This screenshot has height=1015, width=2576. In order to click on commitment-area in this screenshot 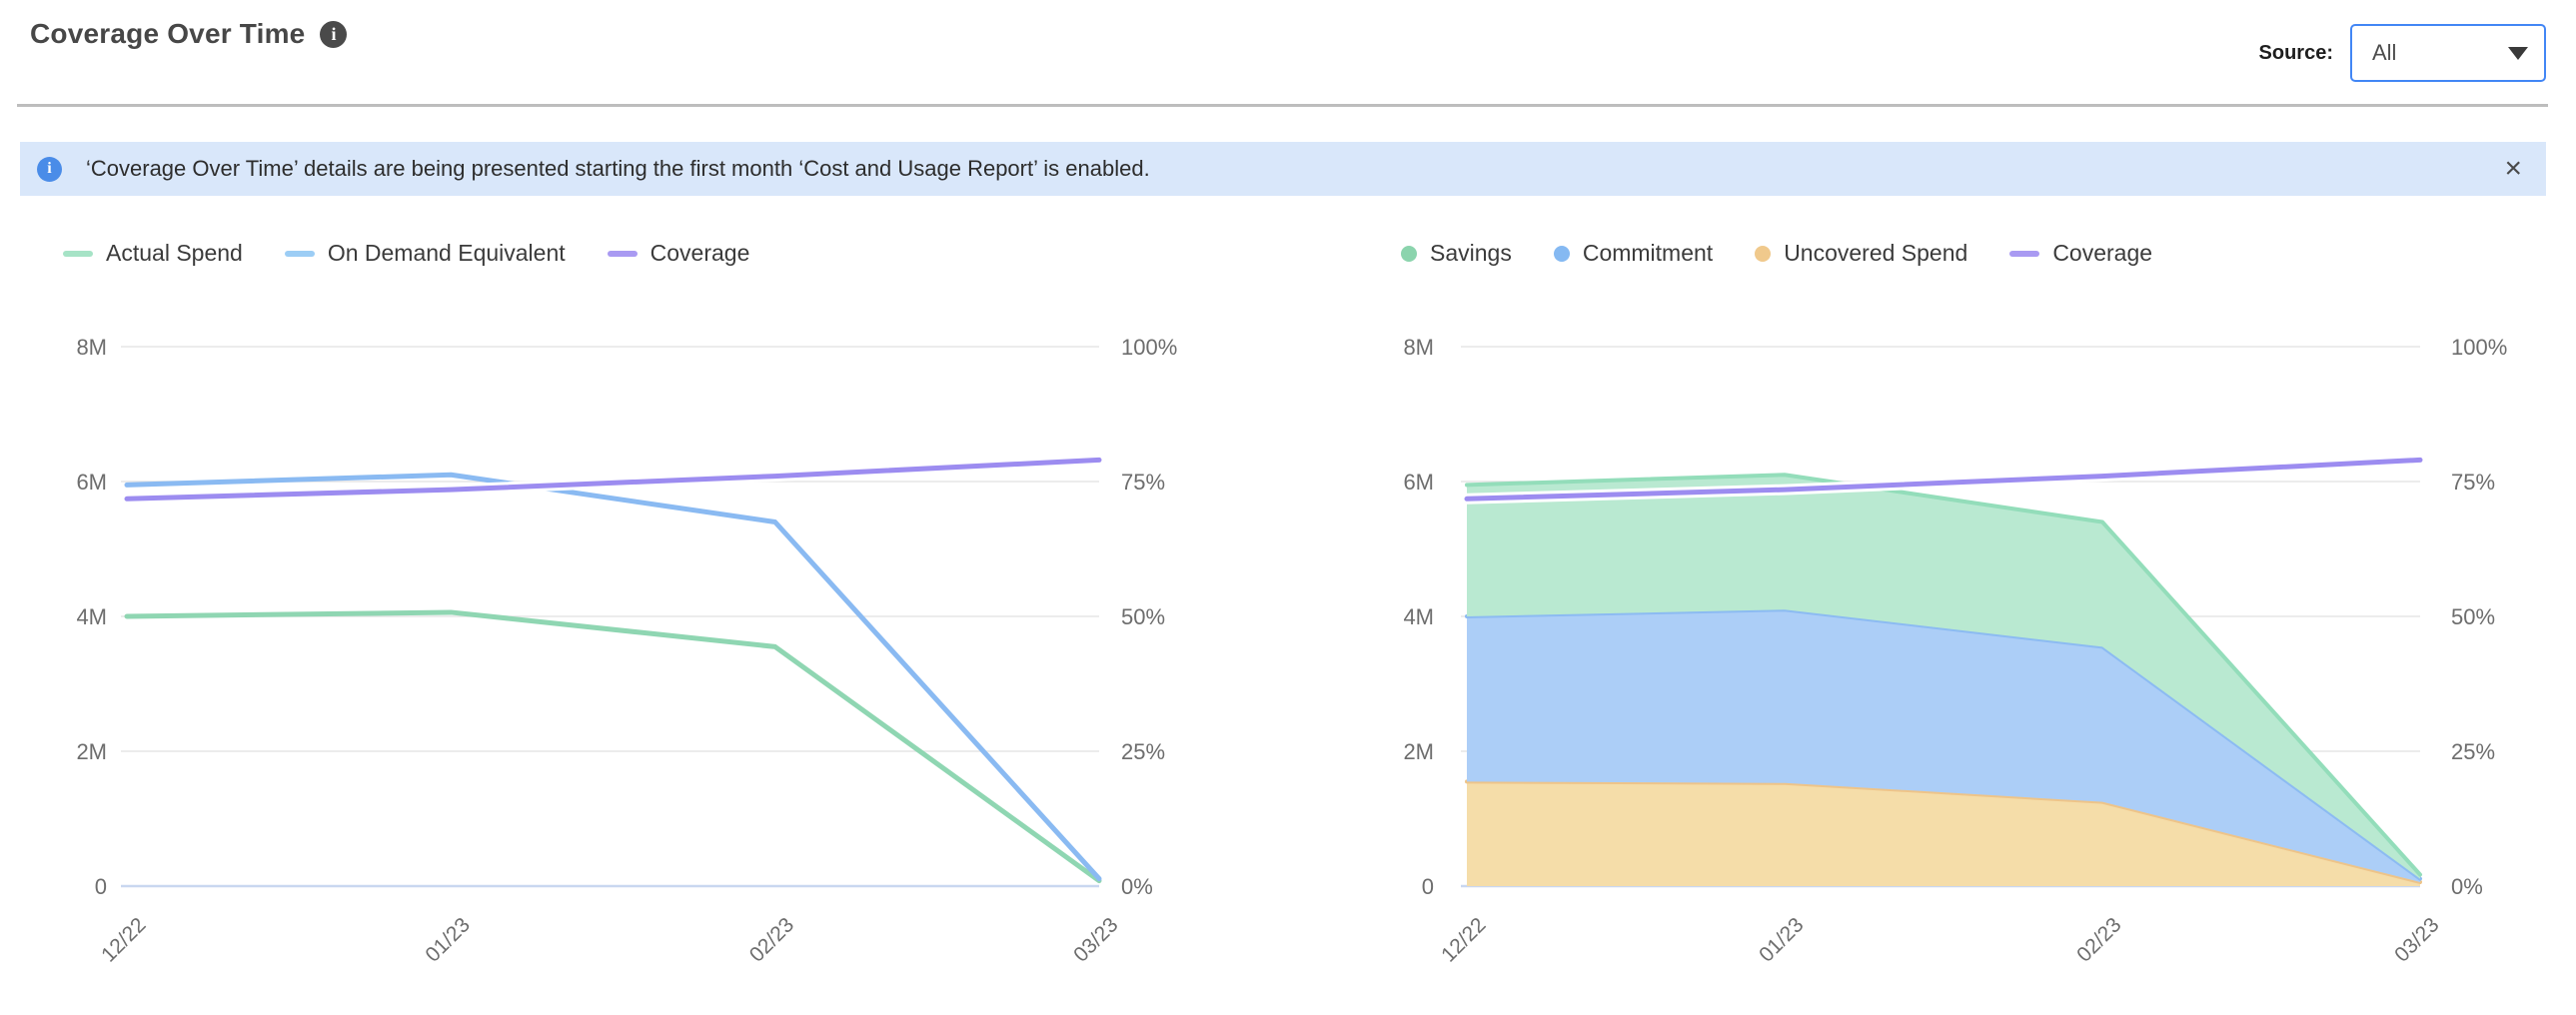, I will do `click(1943, 745)`.